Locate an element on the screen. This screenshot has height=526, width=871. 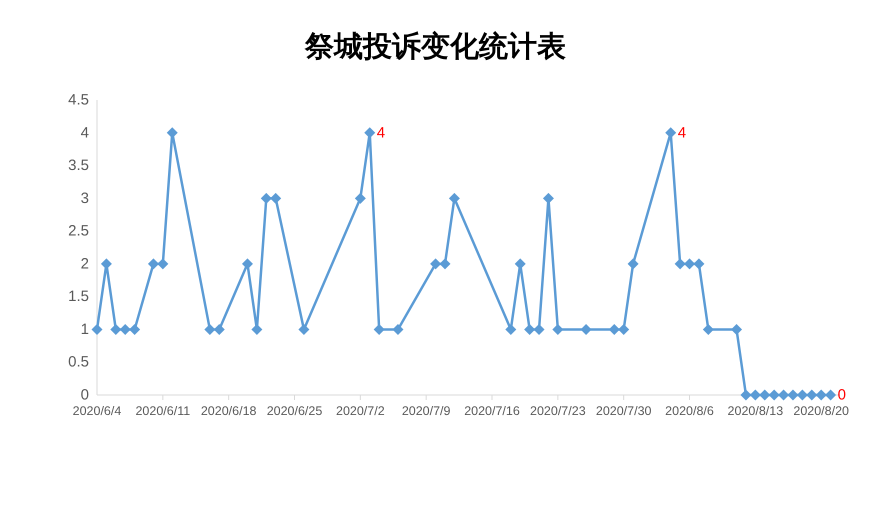
y-tick-label: 0.5 is located at coordinates (78, 362).